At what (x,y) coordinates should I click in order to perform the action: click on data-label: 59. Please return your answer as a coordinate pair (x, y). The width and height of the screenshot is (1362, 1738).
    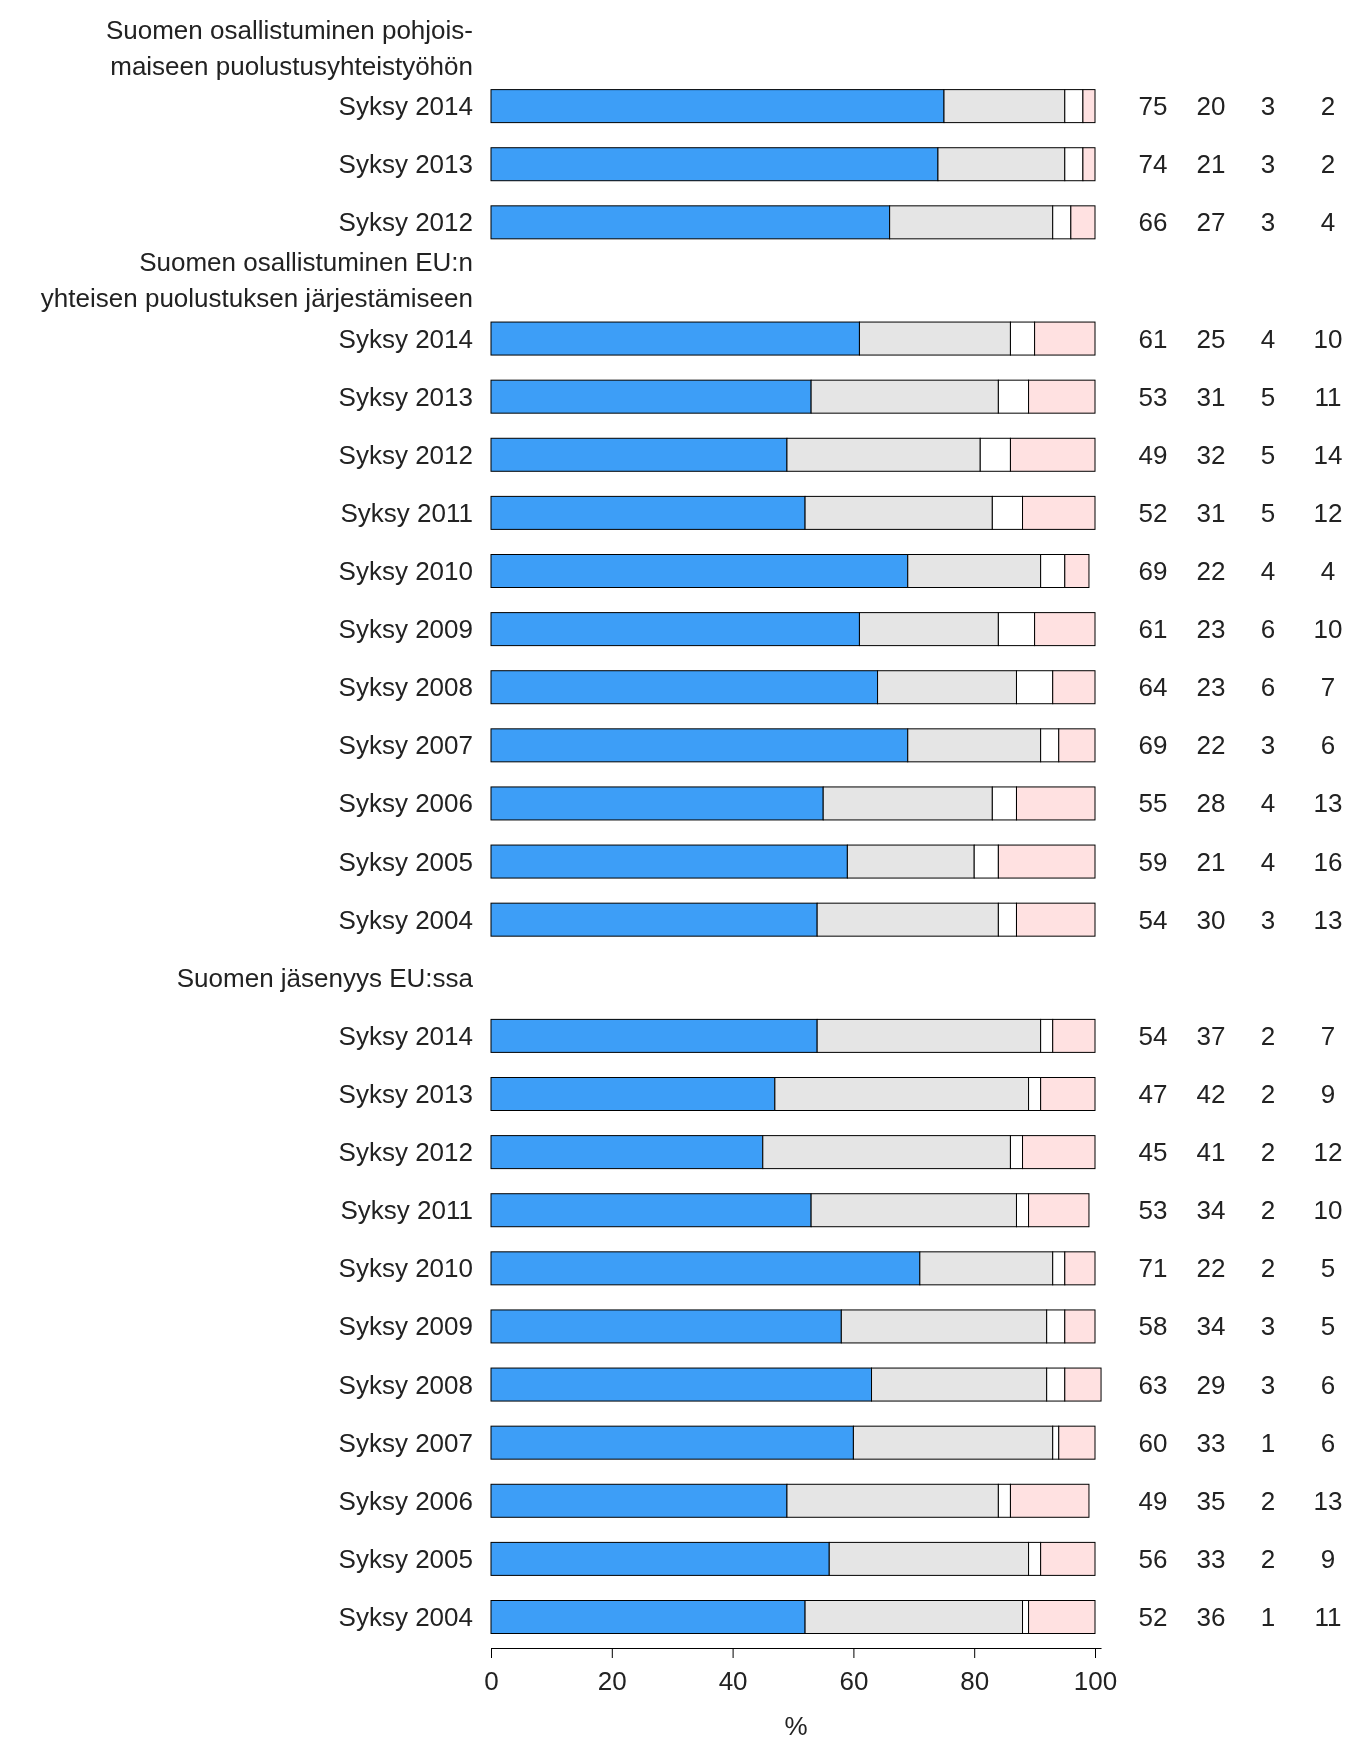
    Looking at the image, I should click on (1153, 861).